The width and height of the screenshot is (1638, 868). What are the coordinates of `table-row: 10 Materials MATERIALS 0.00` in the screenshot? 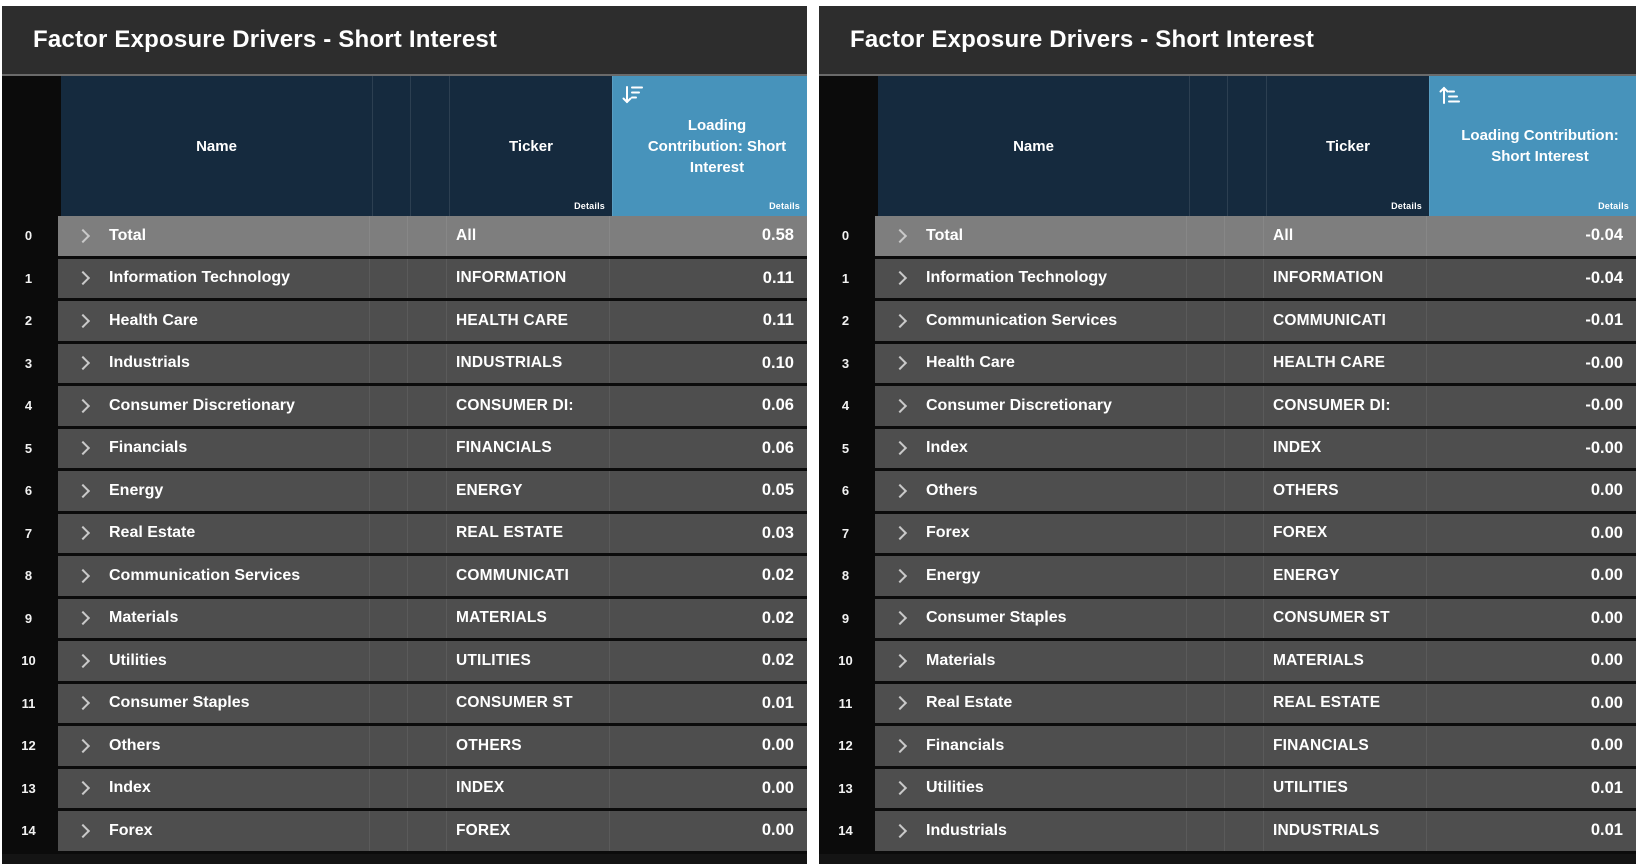 It's located at (1227, 661).